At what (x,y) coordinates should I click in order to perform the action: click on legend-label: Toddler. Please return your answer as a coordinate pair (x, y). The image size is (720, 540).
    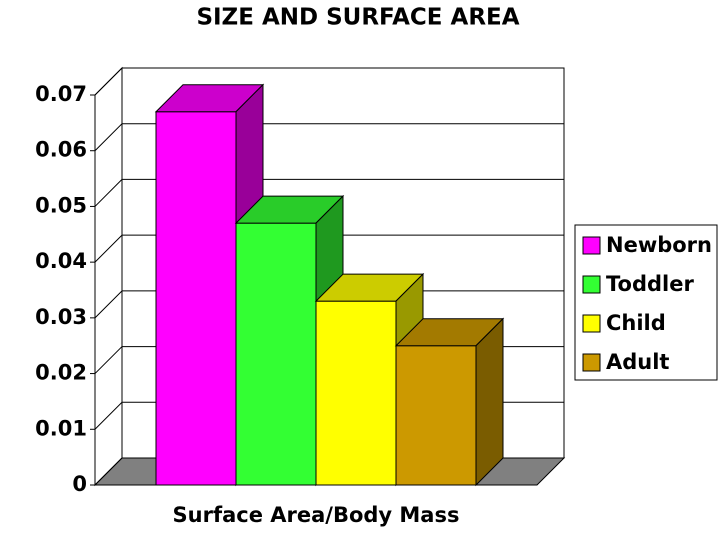
    Looking at the image, I should click on (650, 284).